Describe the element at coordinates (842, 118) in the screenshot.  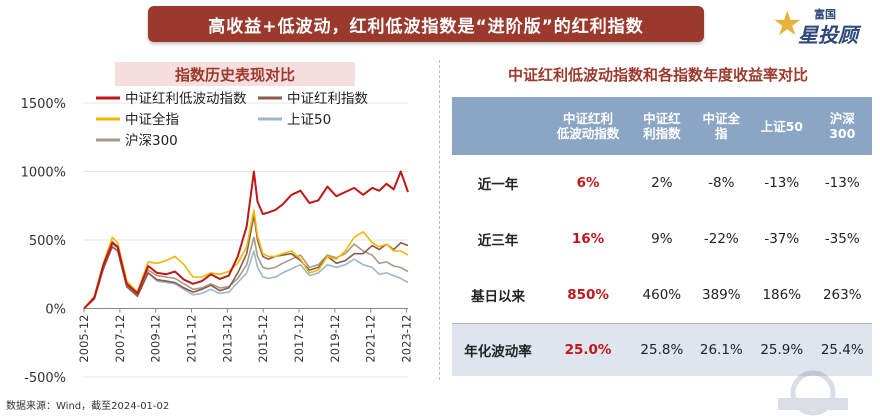
I see `header-text: 沪深` at that location.